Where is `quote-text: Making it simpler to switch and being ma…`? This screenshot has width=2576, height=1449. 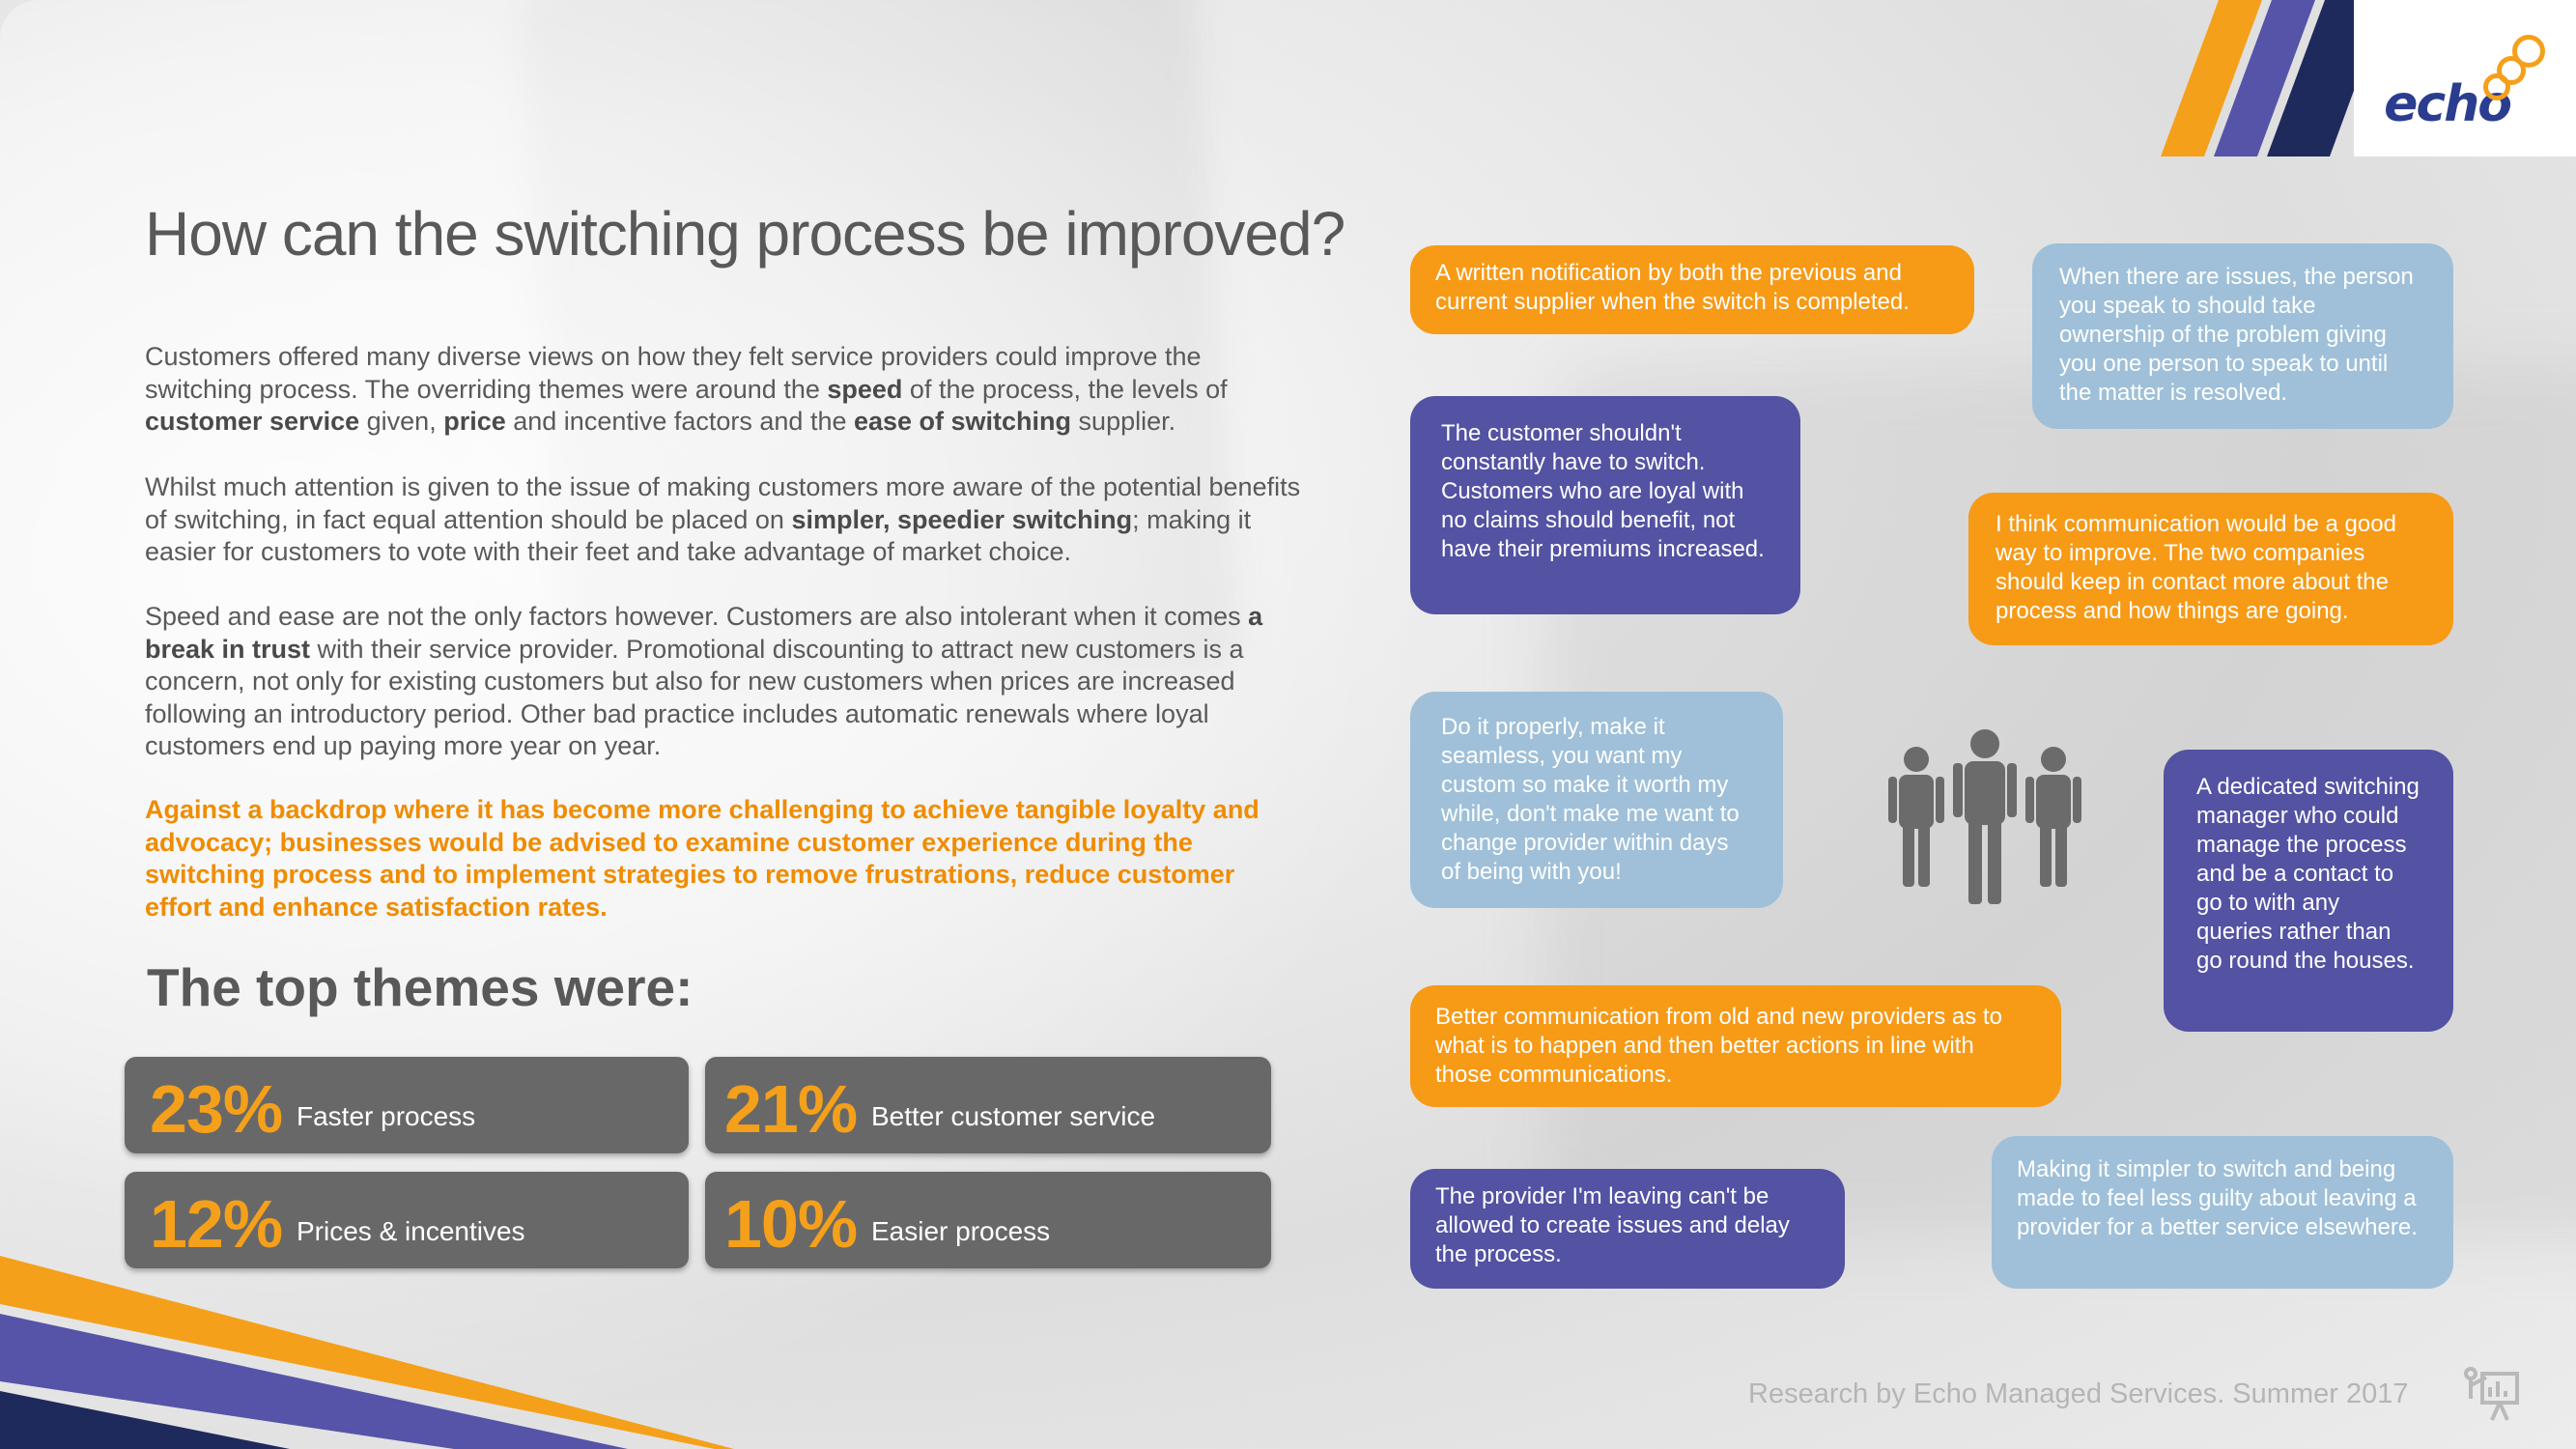 quote-text: Making it simpler to switch and being ma… is located at coordinates (2217, 1198).